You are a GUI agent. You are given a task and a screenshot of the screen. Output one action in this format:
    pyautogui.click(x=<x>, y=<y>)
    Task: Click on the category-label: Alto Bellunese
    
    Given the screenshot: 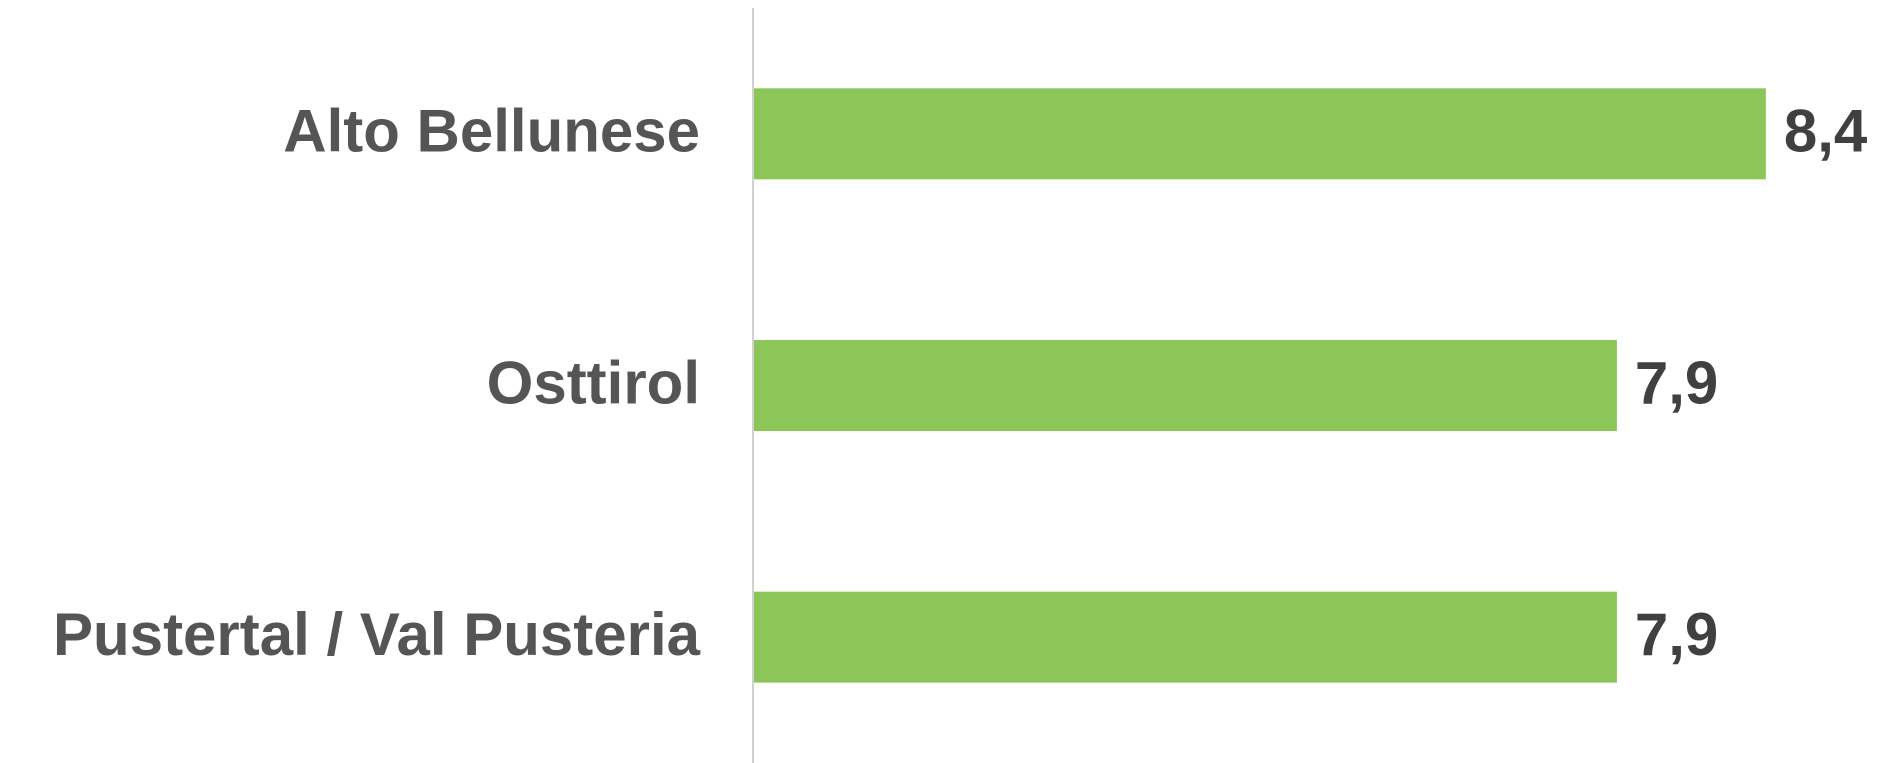 What is the action you would take?
    pyautogui.click(x=491, y=131)
    